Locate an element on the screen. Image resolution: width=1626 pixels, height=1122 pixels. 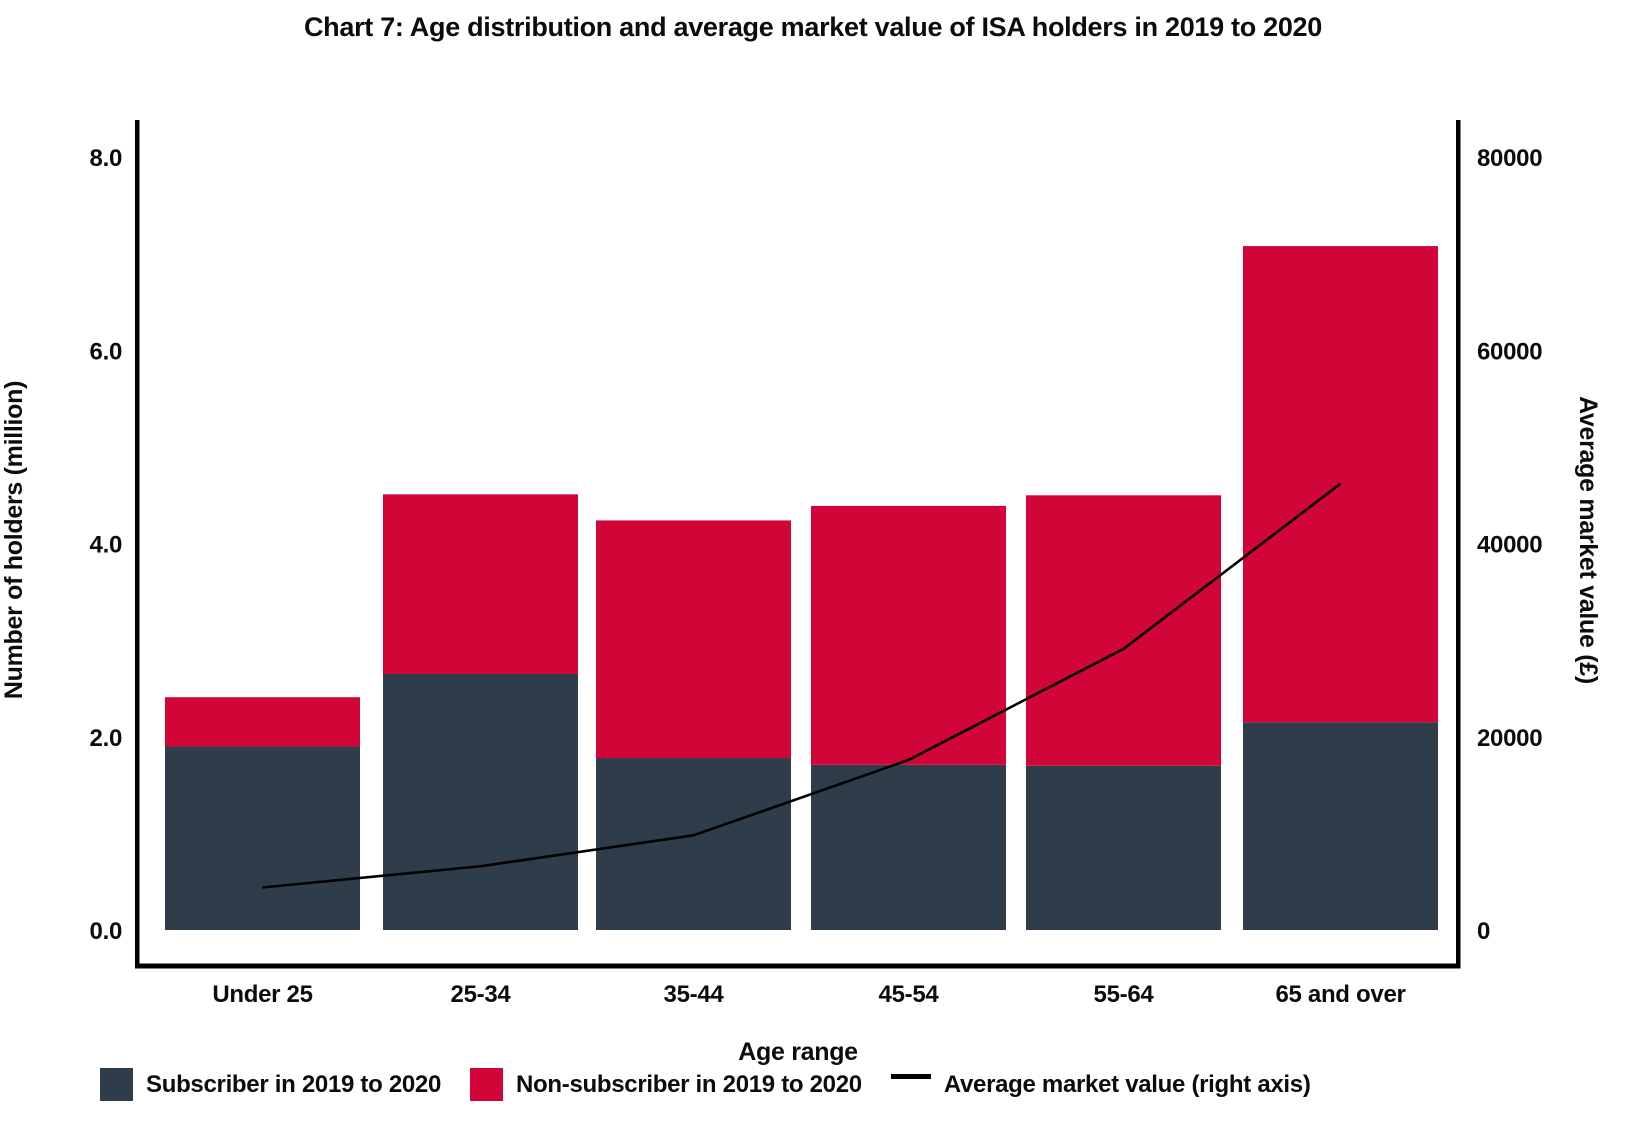
x-label-5: 65 and over is located at coordinates (1340, 994).